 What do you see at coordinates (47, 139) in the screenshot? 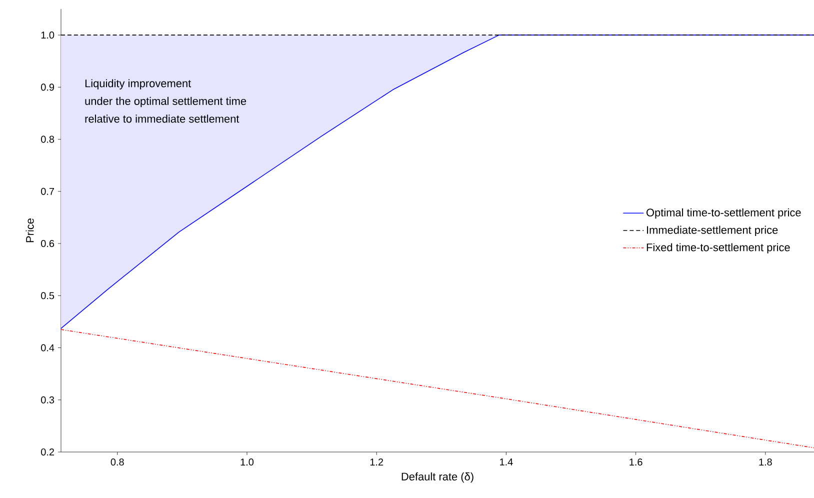
I see `y-tick-label: 0.8` at bounding box center [47, 139].